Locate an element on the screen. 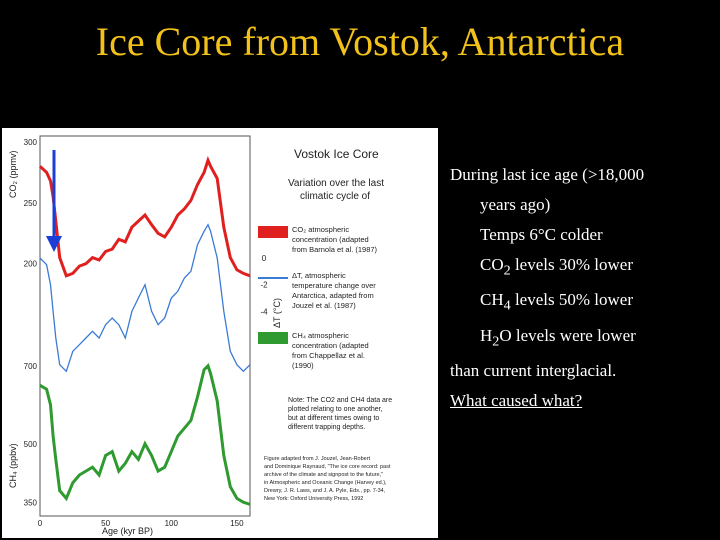 The width and height of the screenshot is (720, 540). co2-tick-labels: 300 250 200 is located at coordinates (31, 203).